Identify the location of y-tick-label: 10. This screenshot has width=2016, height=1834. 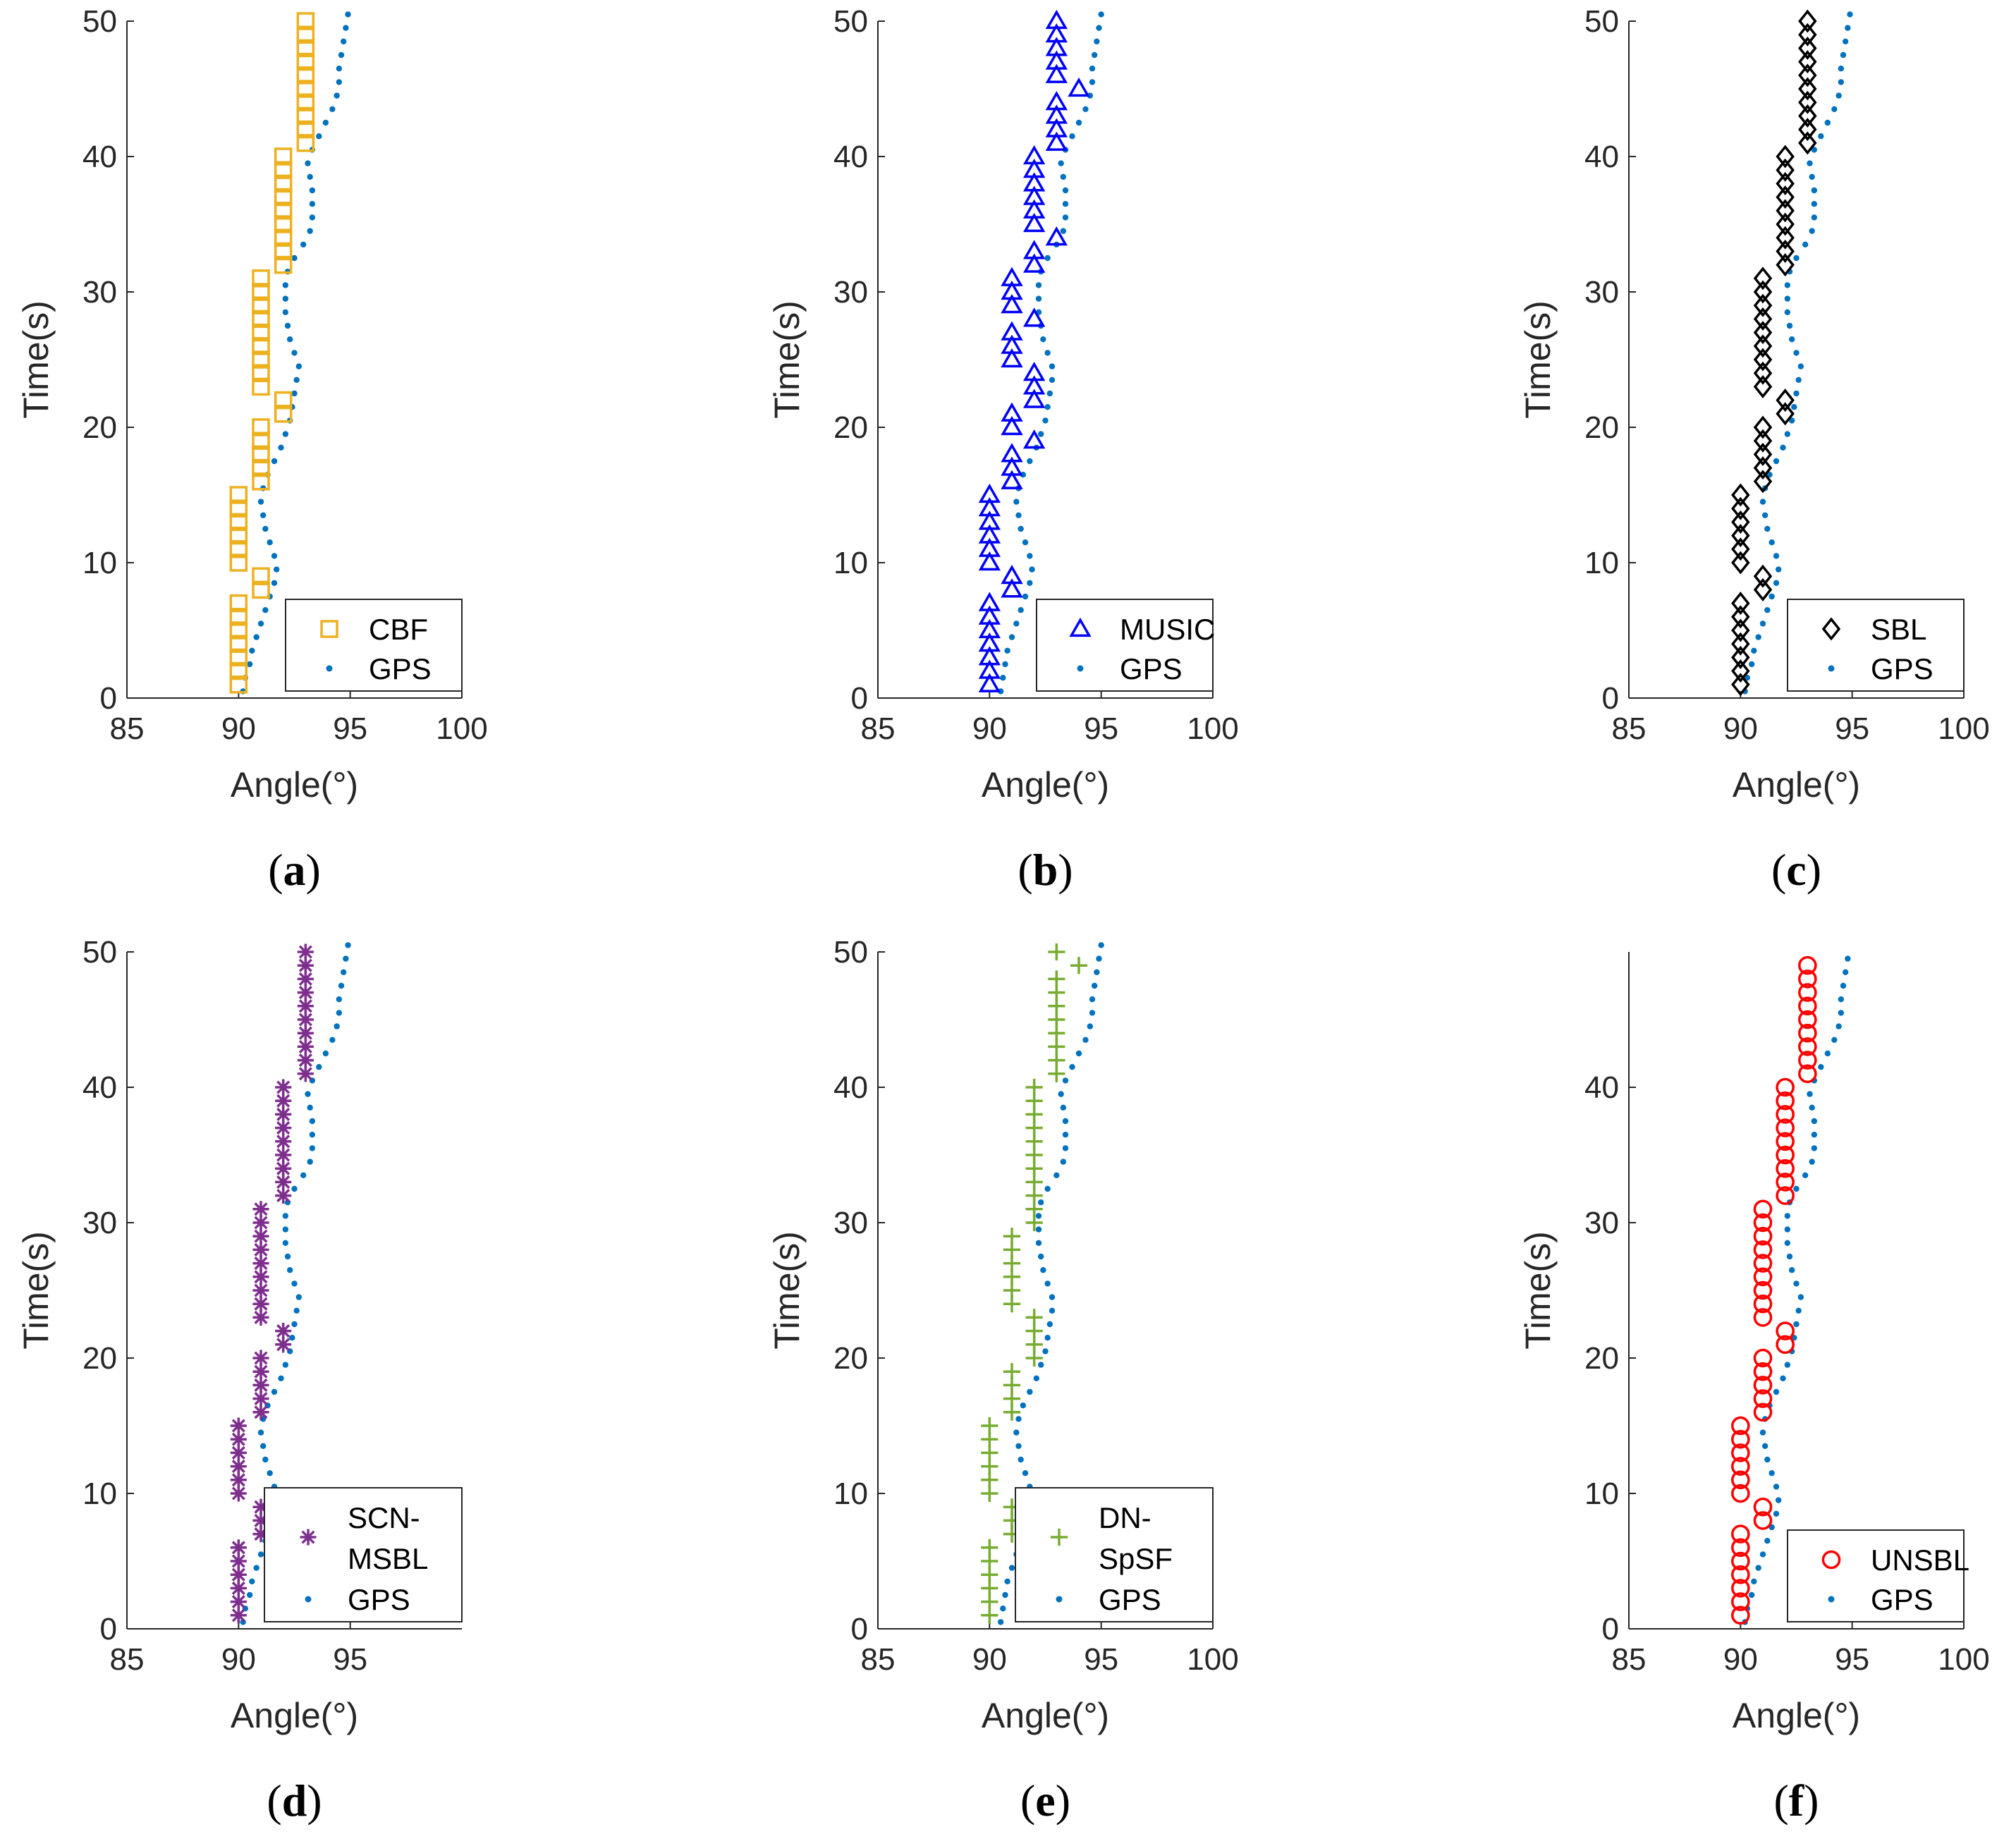
(100, 1494).